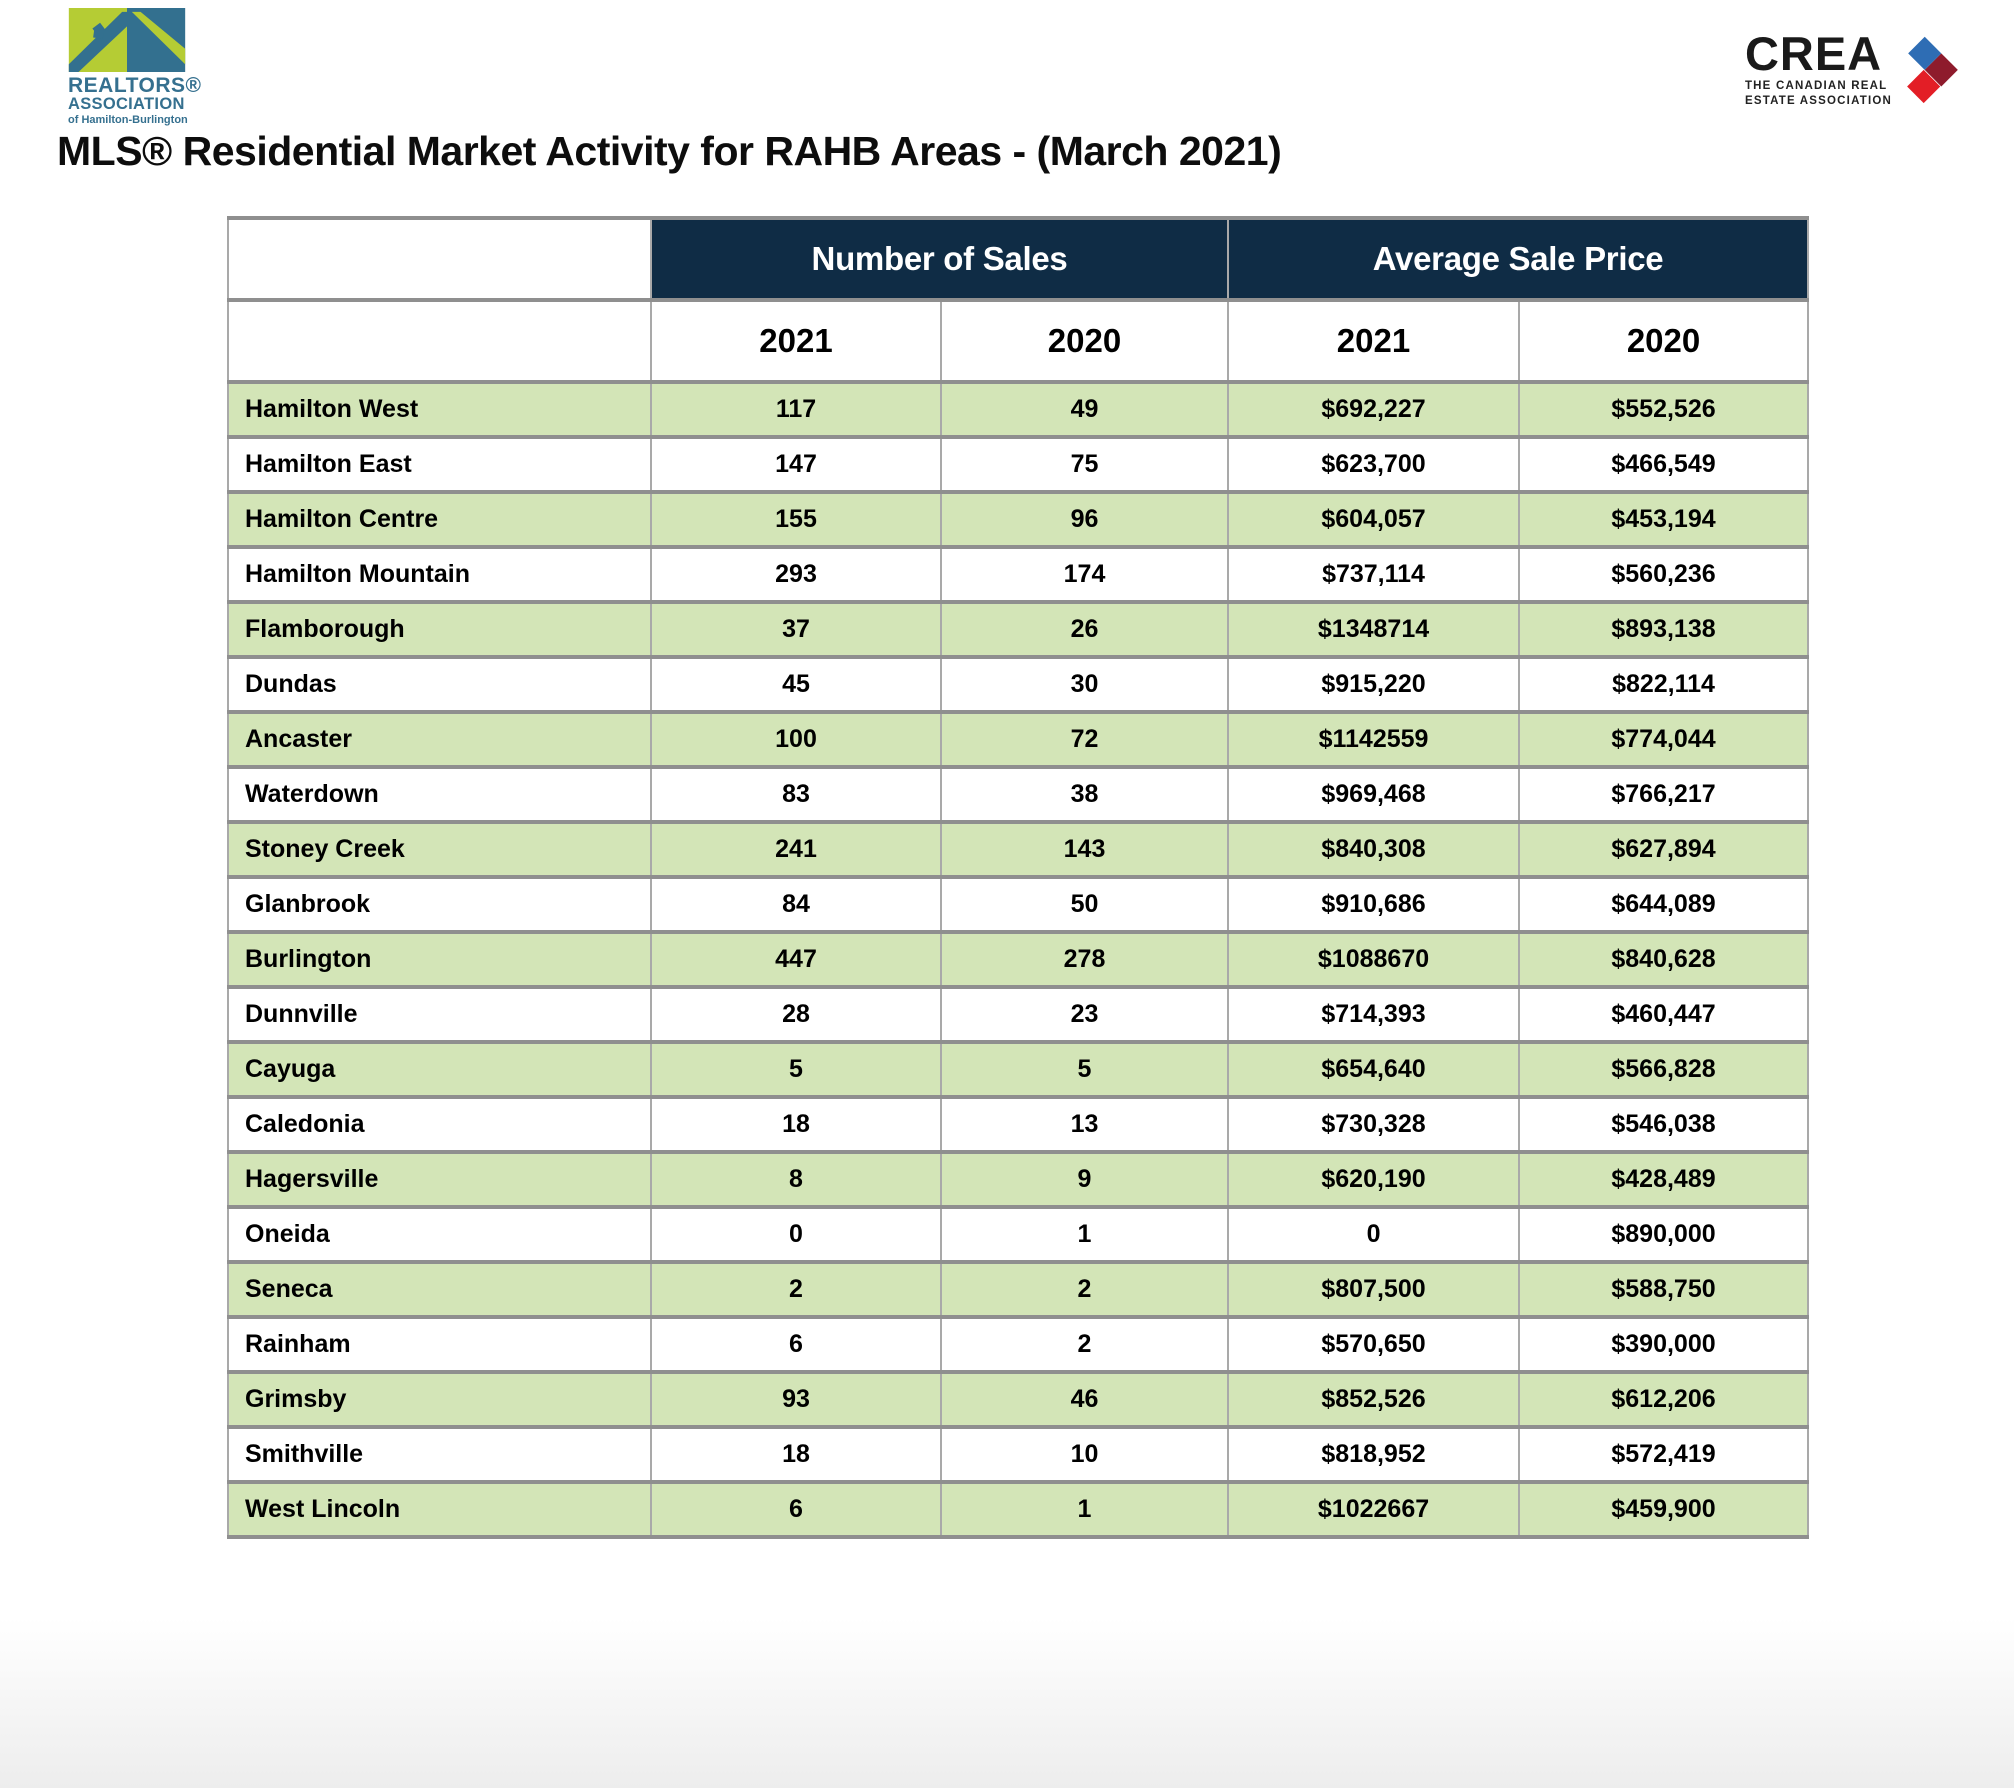 This screenshot has height=1788, width=2014. What do you see at coordinates (796, 464) in the screenshot?
I see `sales-2021-cell: 147` at bounding box center [796, 464].